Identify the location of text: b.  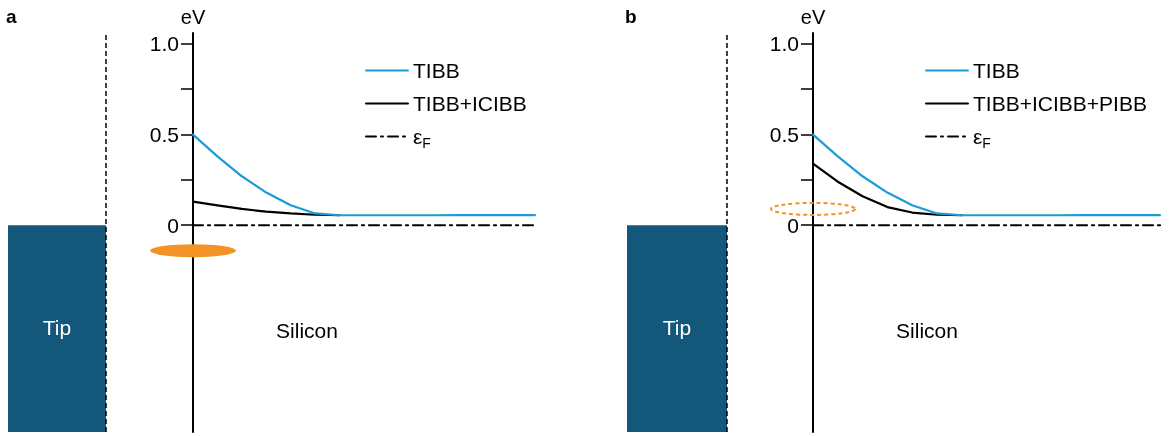
(631, 17).